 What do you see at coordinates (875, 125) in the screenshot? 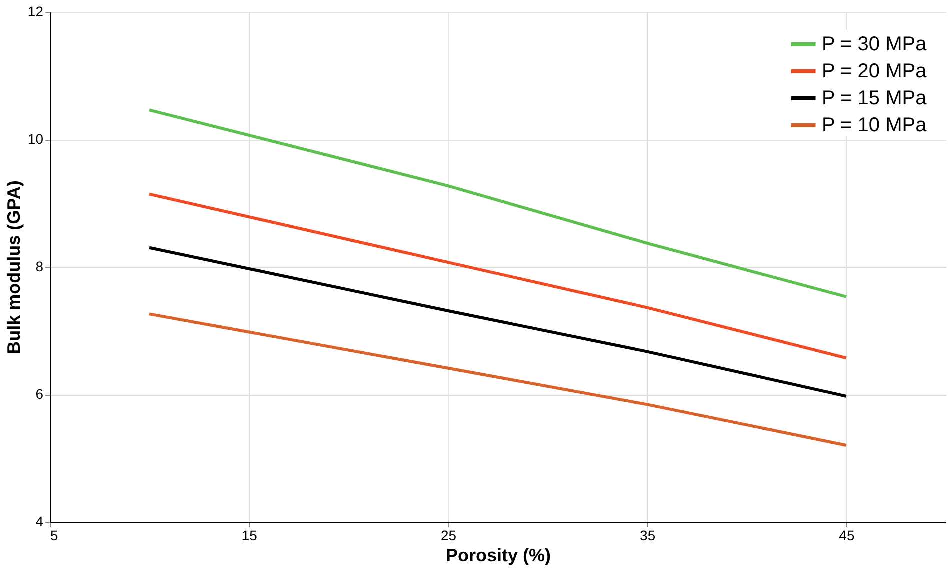
I see `legend-label: P = 10 MPa` at bounding box center [875, 125].